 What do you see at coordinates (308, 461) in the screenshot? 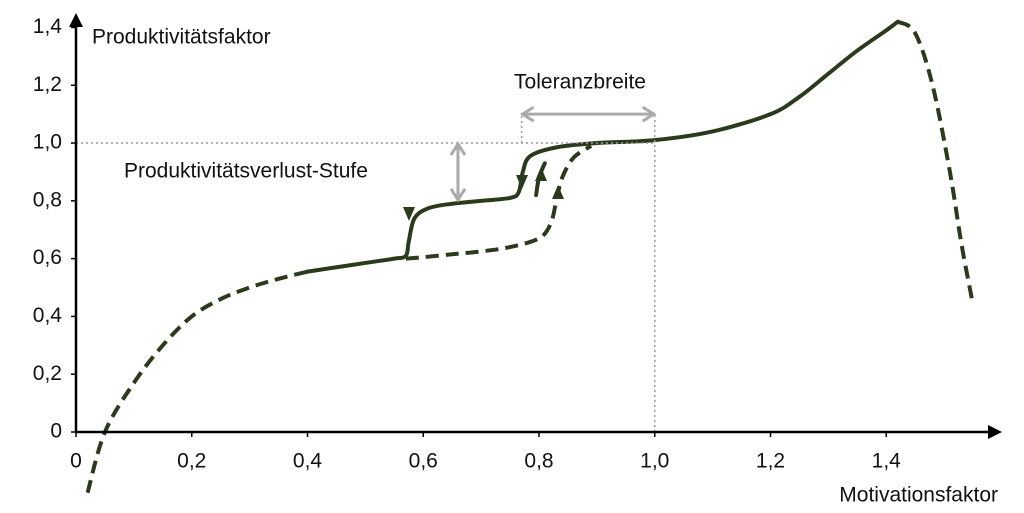
I see `x-tick-label: 0,4` at bounding box center [308, 461].